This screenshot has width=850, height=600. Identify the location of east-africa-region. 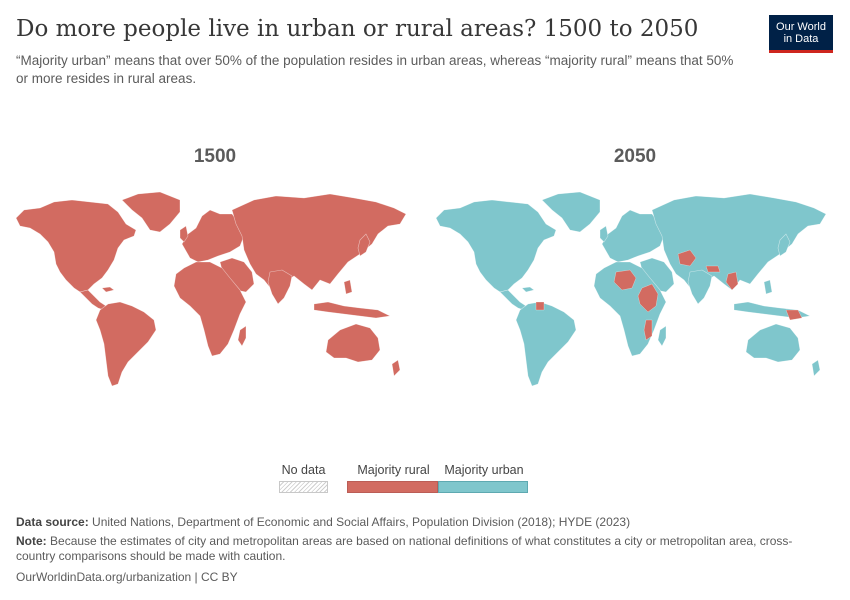
(648, 298).